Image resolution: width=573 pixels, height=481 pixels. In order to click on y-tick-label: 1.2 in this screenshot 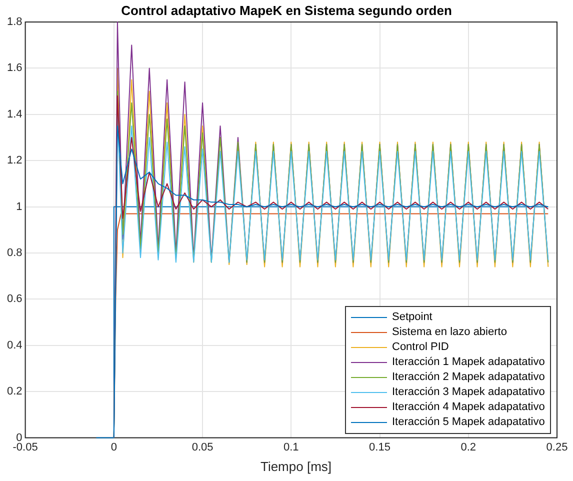, I will do `click(14, 160)`.